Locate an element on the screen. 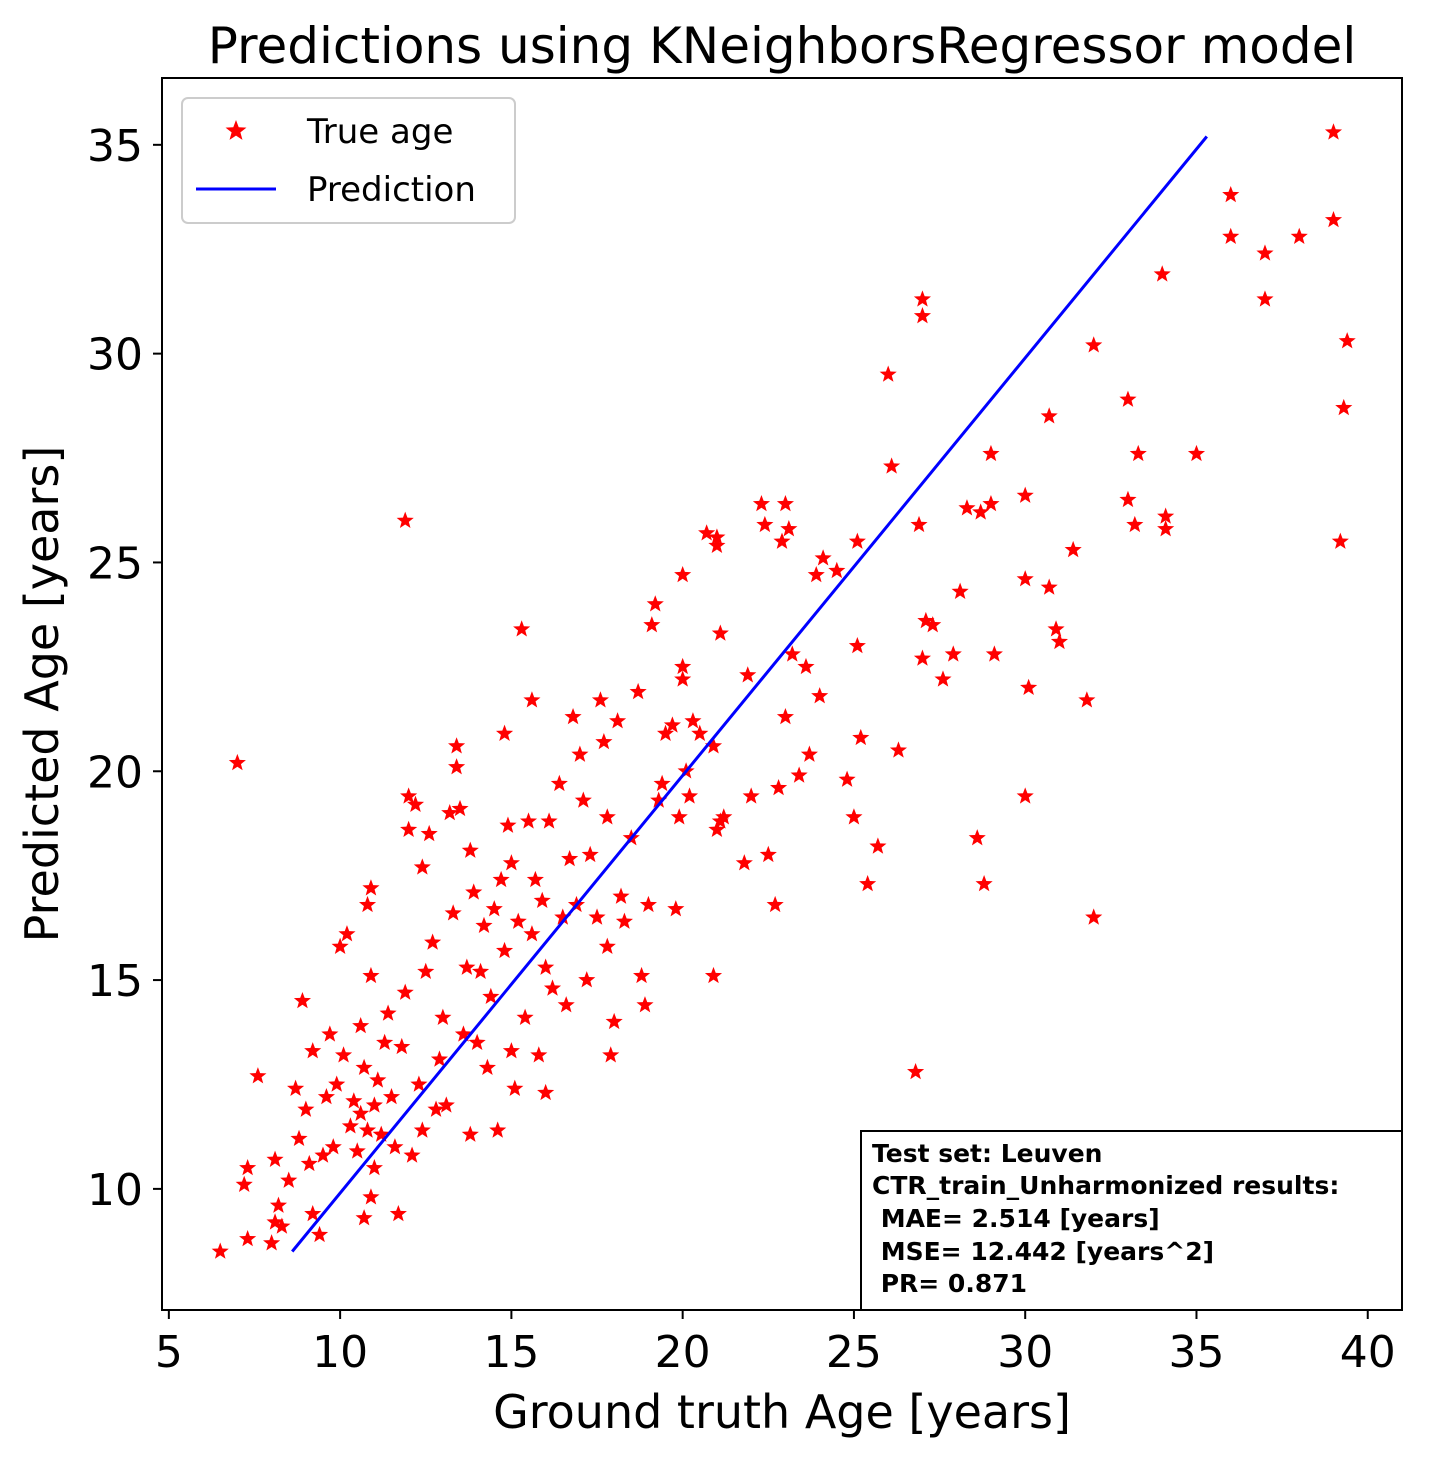 The height and width of the screenshot is (1457, 1440). y-tick-label: 20 is located at coordinates (115, 772).